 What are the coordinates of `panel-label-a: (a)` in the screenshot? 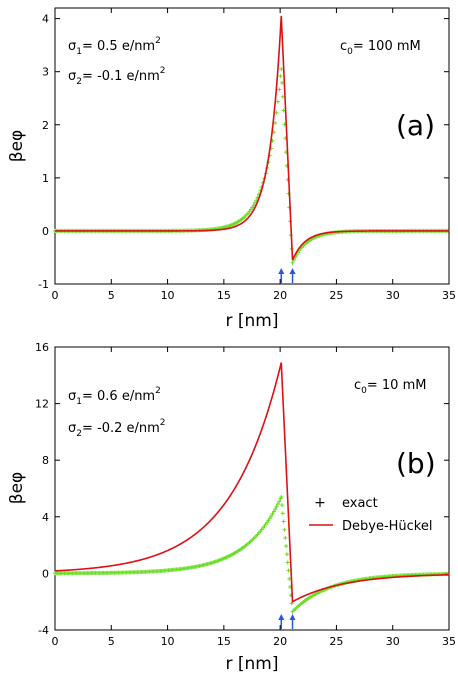 It's located at (415, 125).